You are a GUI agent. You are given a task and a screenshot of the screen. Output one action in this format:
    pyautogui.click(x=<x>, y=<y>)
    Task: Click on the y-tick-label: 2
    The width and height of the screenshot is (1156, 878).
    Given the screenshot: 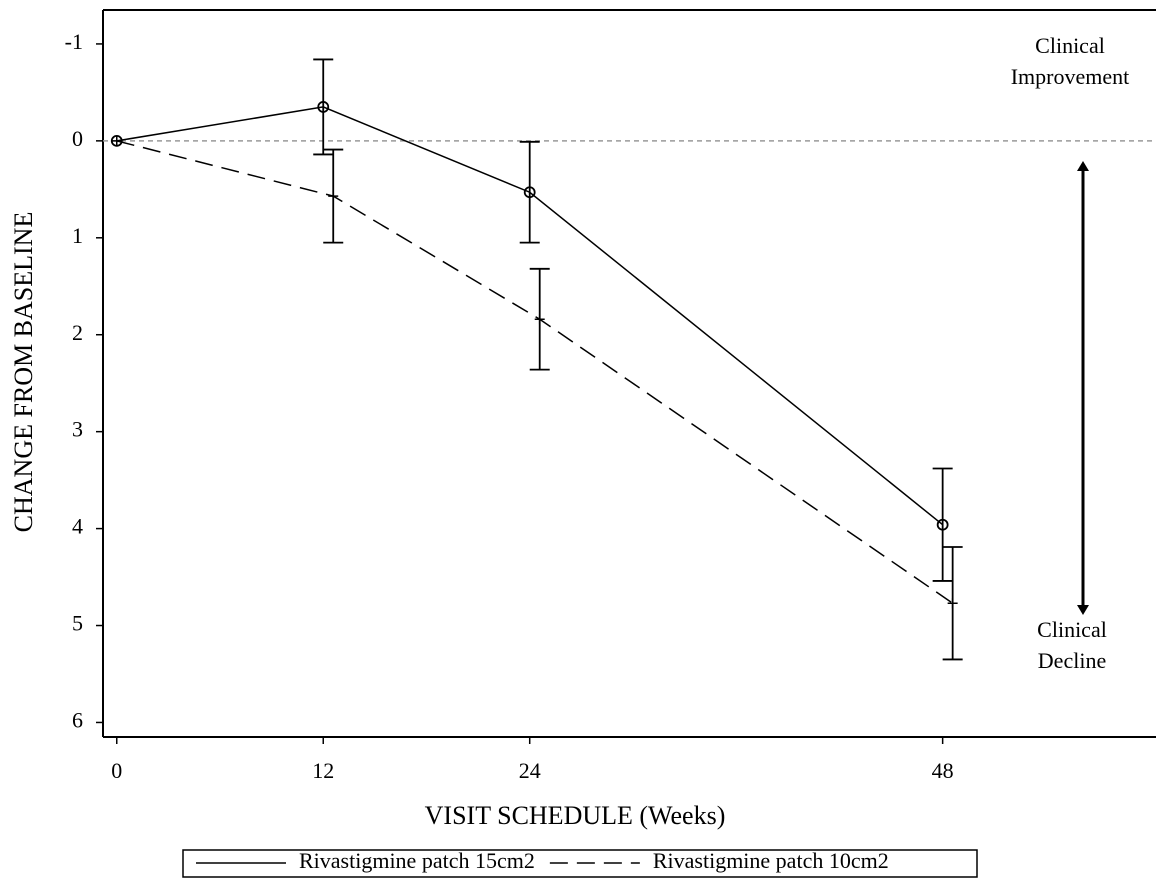 What is the action you would take?
    pyautogui.click(x=77, y=332)
    